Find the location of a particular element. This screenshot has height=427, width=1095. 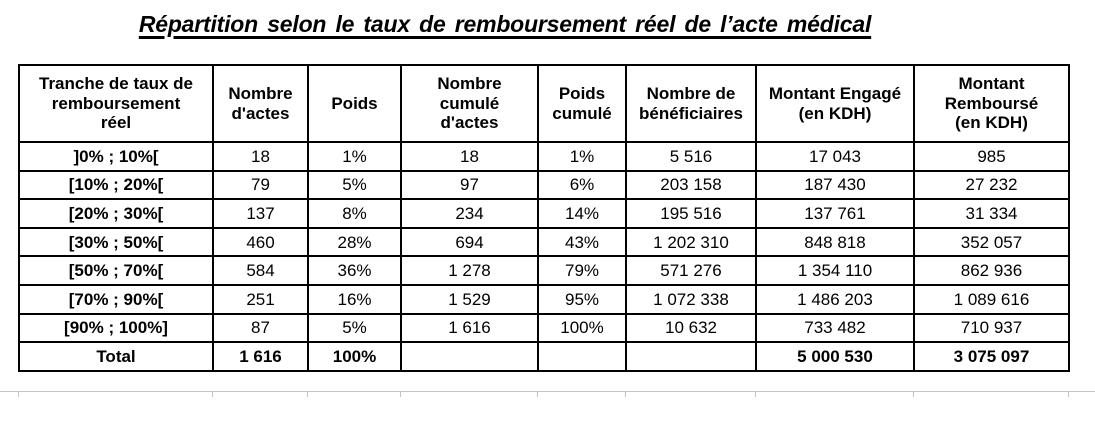

table-cell: 694 is located at coordinates (469, 242).